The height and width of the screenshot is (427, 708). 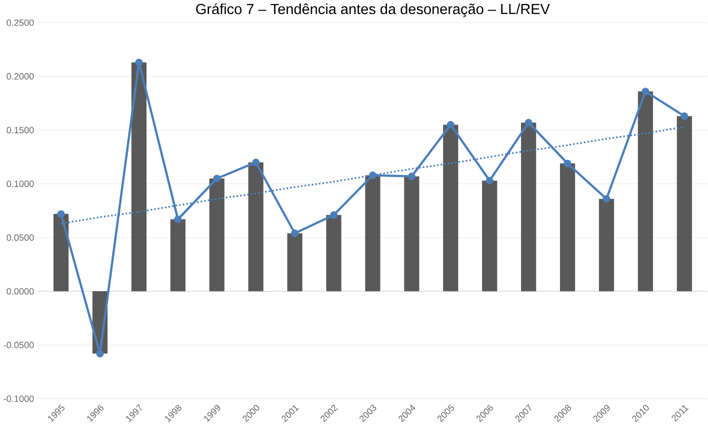 I want to click on y-tick-label: -0.1000, so click(x=19, y=398).